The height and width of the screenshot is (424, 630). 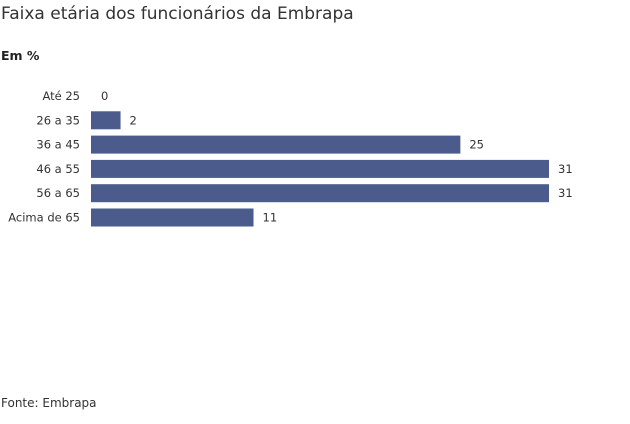 I want to click on data-label: 25, so click(x=476, y=145).